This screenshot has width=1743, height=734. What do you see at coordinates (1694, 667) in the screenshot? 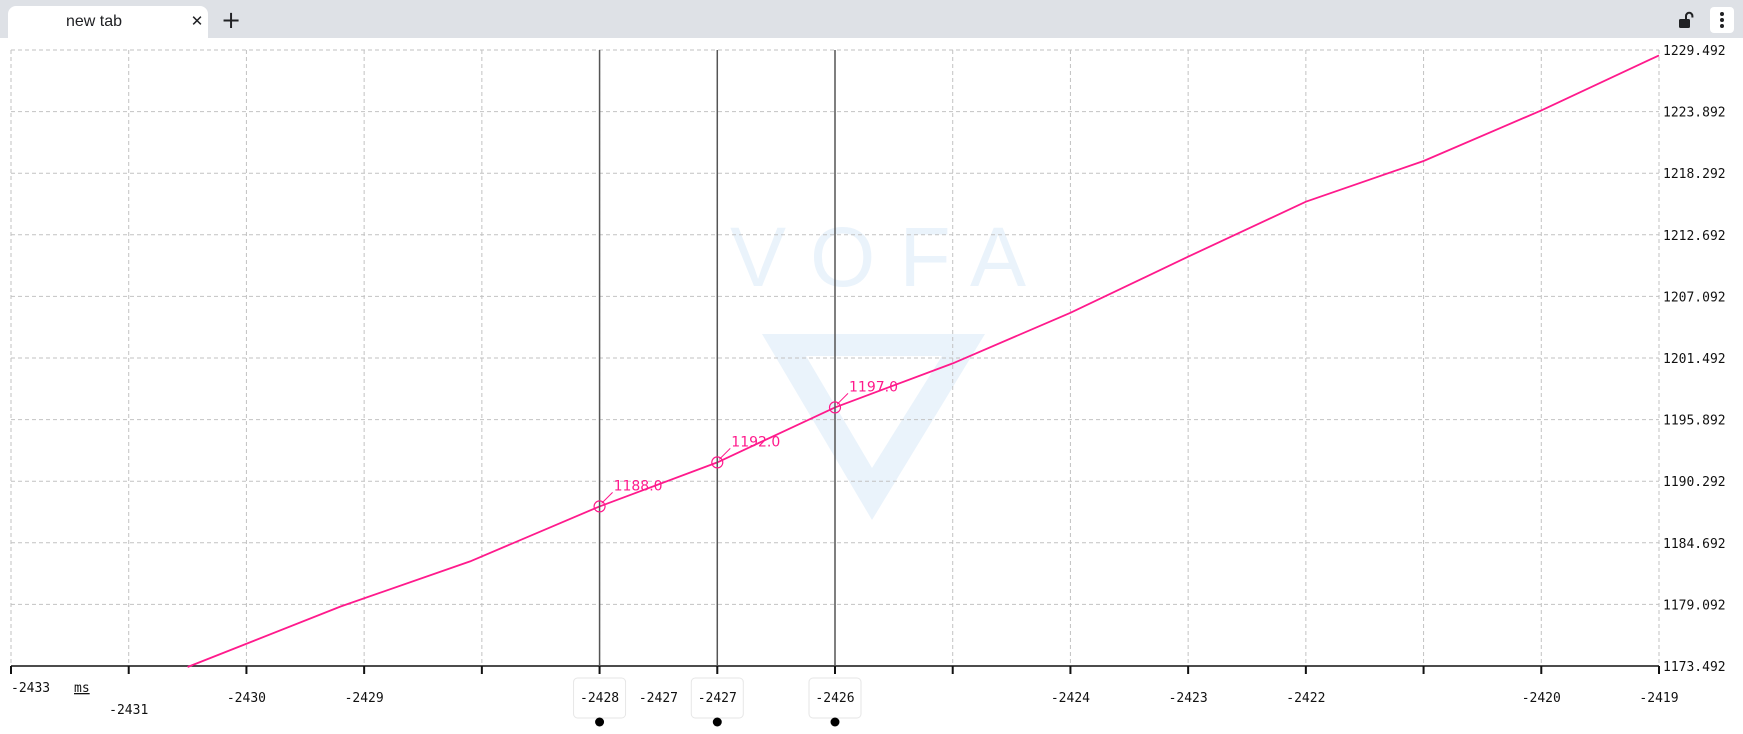
I see `y-tick-label: 1173.492` at bounding box center [1694, 667].